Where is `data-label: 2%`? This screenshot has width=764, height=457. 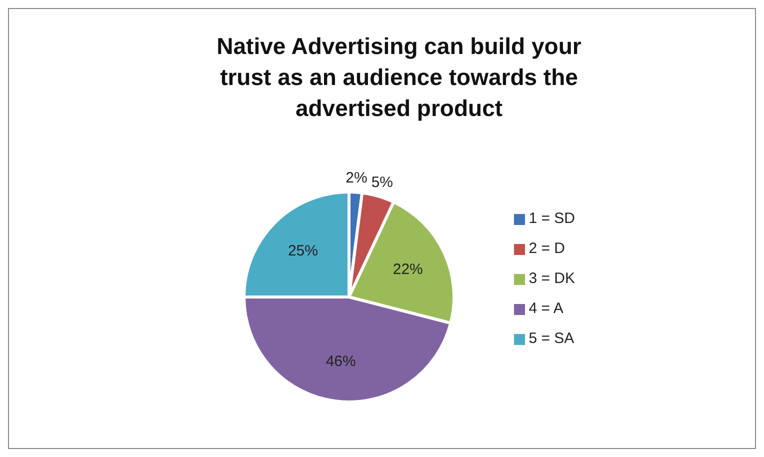 data-label: 2% is located at coordinates (357, 178).